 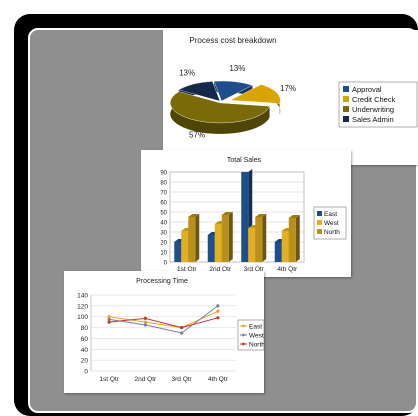 What do you see at coordinates (85, 339) in the screenshot?
I see `line-y-tick: 60` at bounding box center [85, 339].